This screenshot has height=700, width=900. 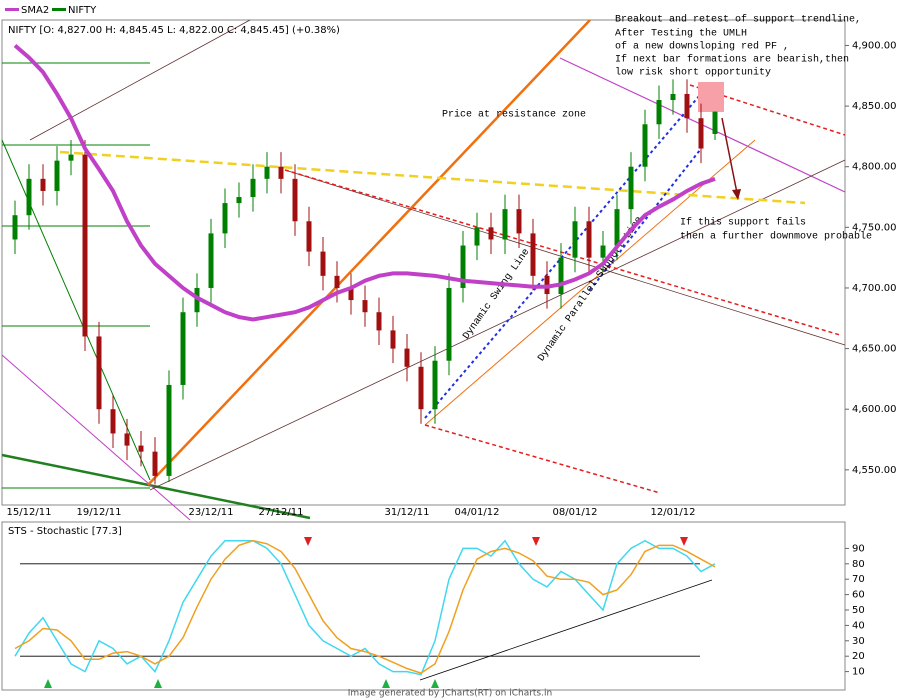 I want to click on y-tick-label: 30, so click(x=858, y=641).